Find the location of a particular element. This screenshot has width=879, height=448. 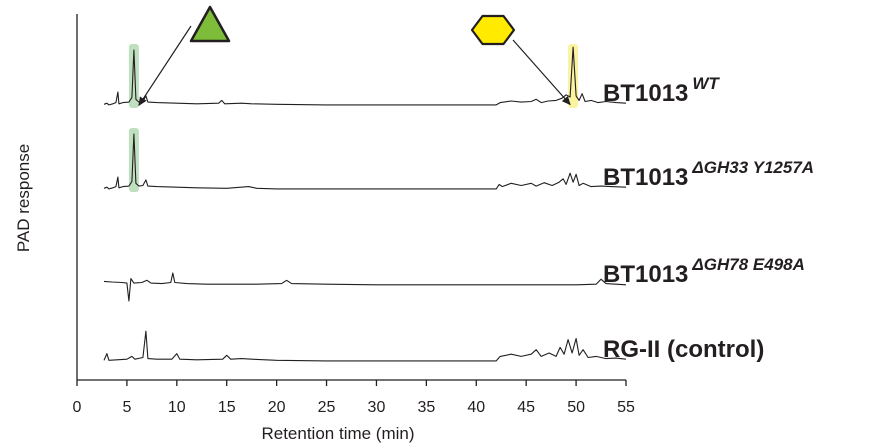

trace-label-name: RG-II (control) is located at coordinates (683, 349).